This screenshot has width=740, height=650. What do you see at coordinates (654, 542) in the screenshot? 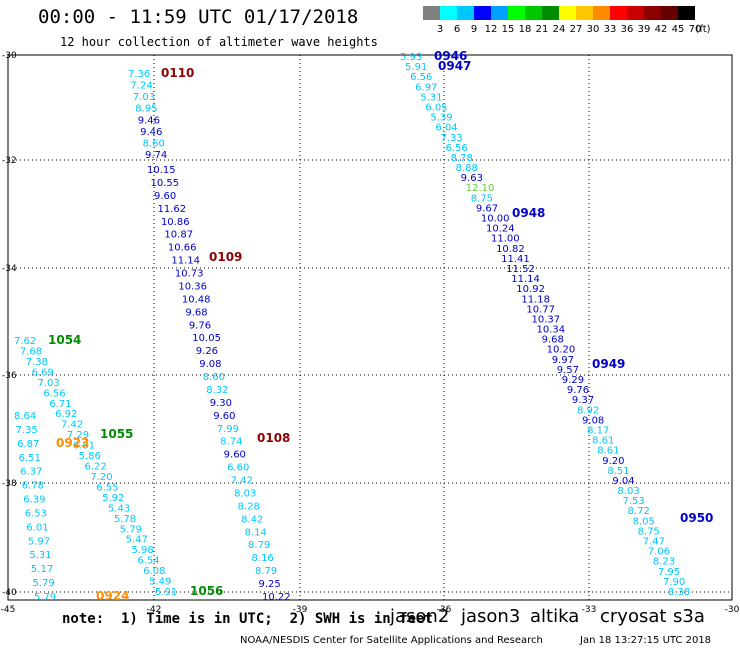
I see `wave-height-value: 7.47` at bounding box center [654, 542].